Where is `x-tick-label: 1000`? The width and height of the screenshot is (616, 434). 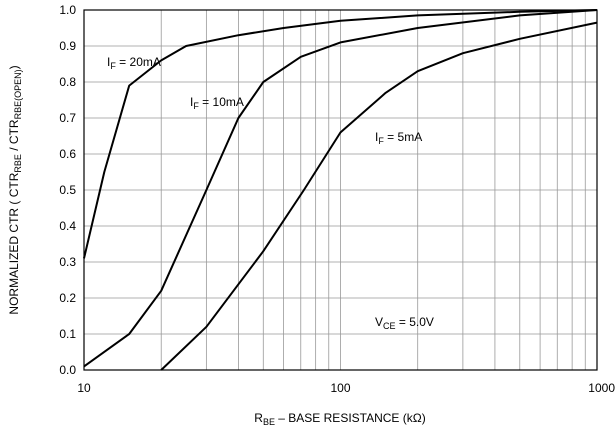 x-tick-label: 1000 is located at coordinates (601, 388).